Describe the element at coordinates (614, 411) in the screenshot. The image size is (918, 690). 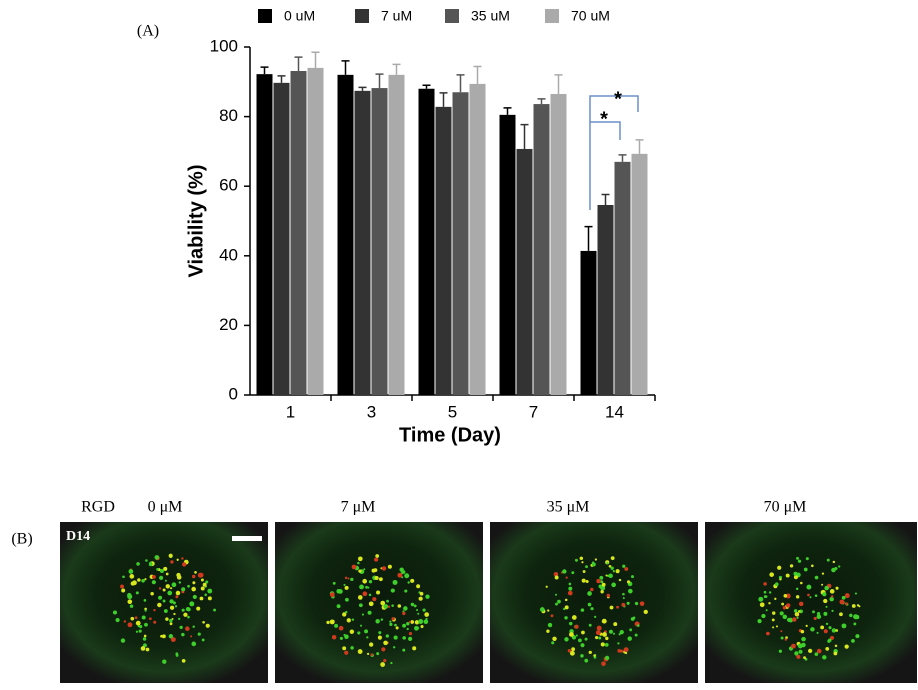
I see `x-tick-label: 14` at that location.